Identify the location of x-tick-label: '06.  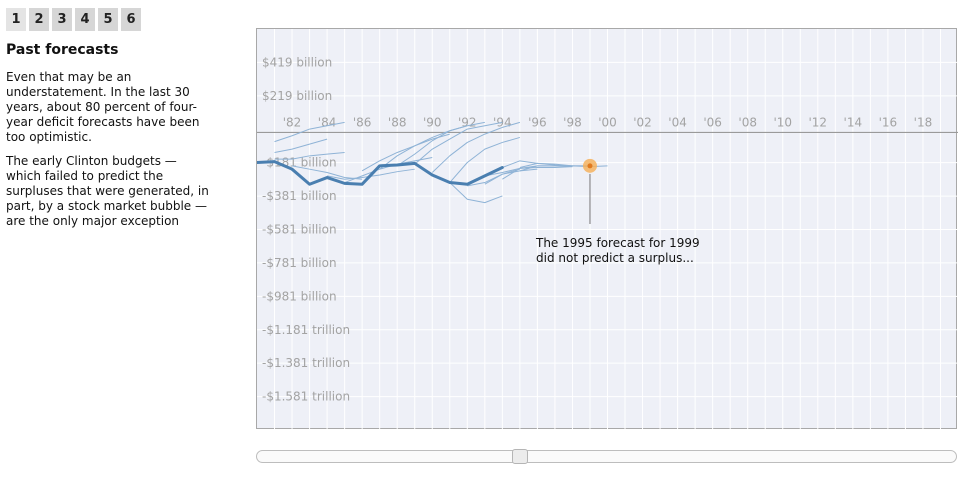
(712, 122).